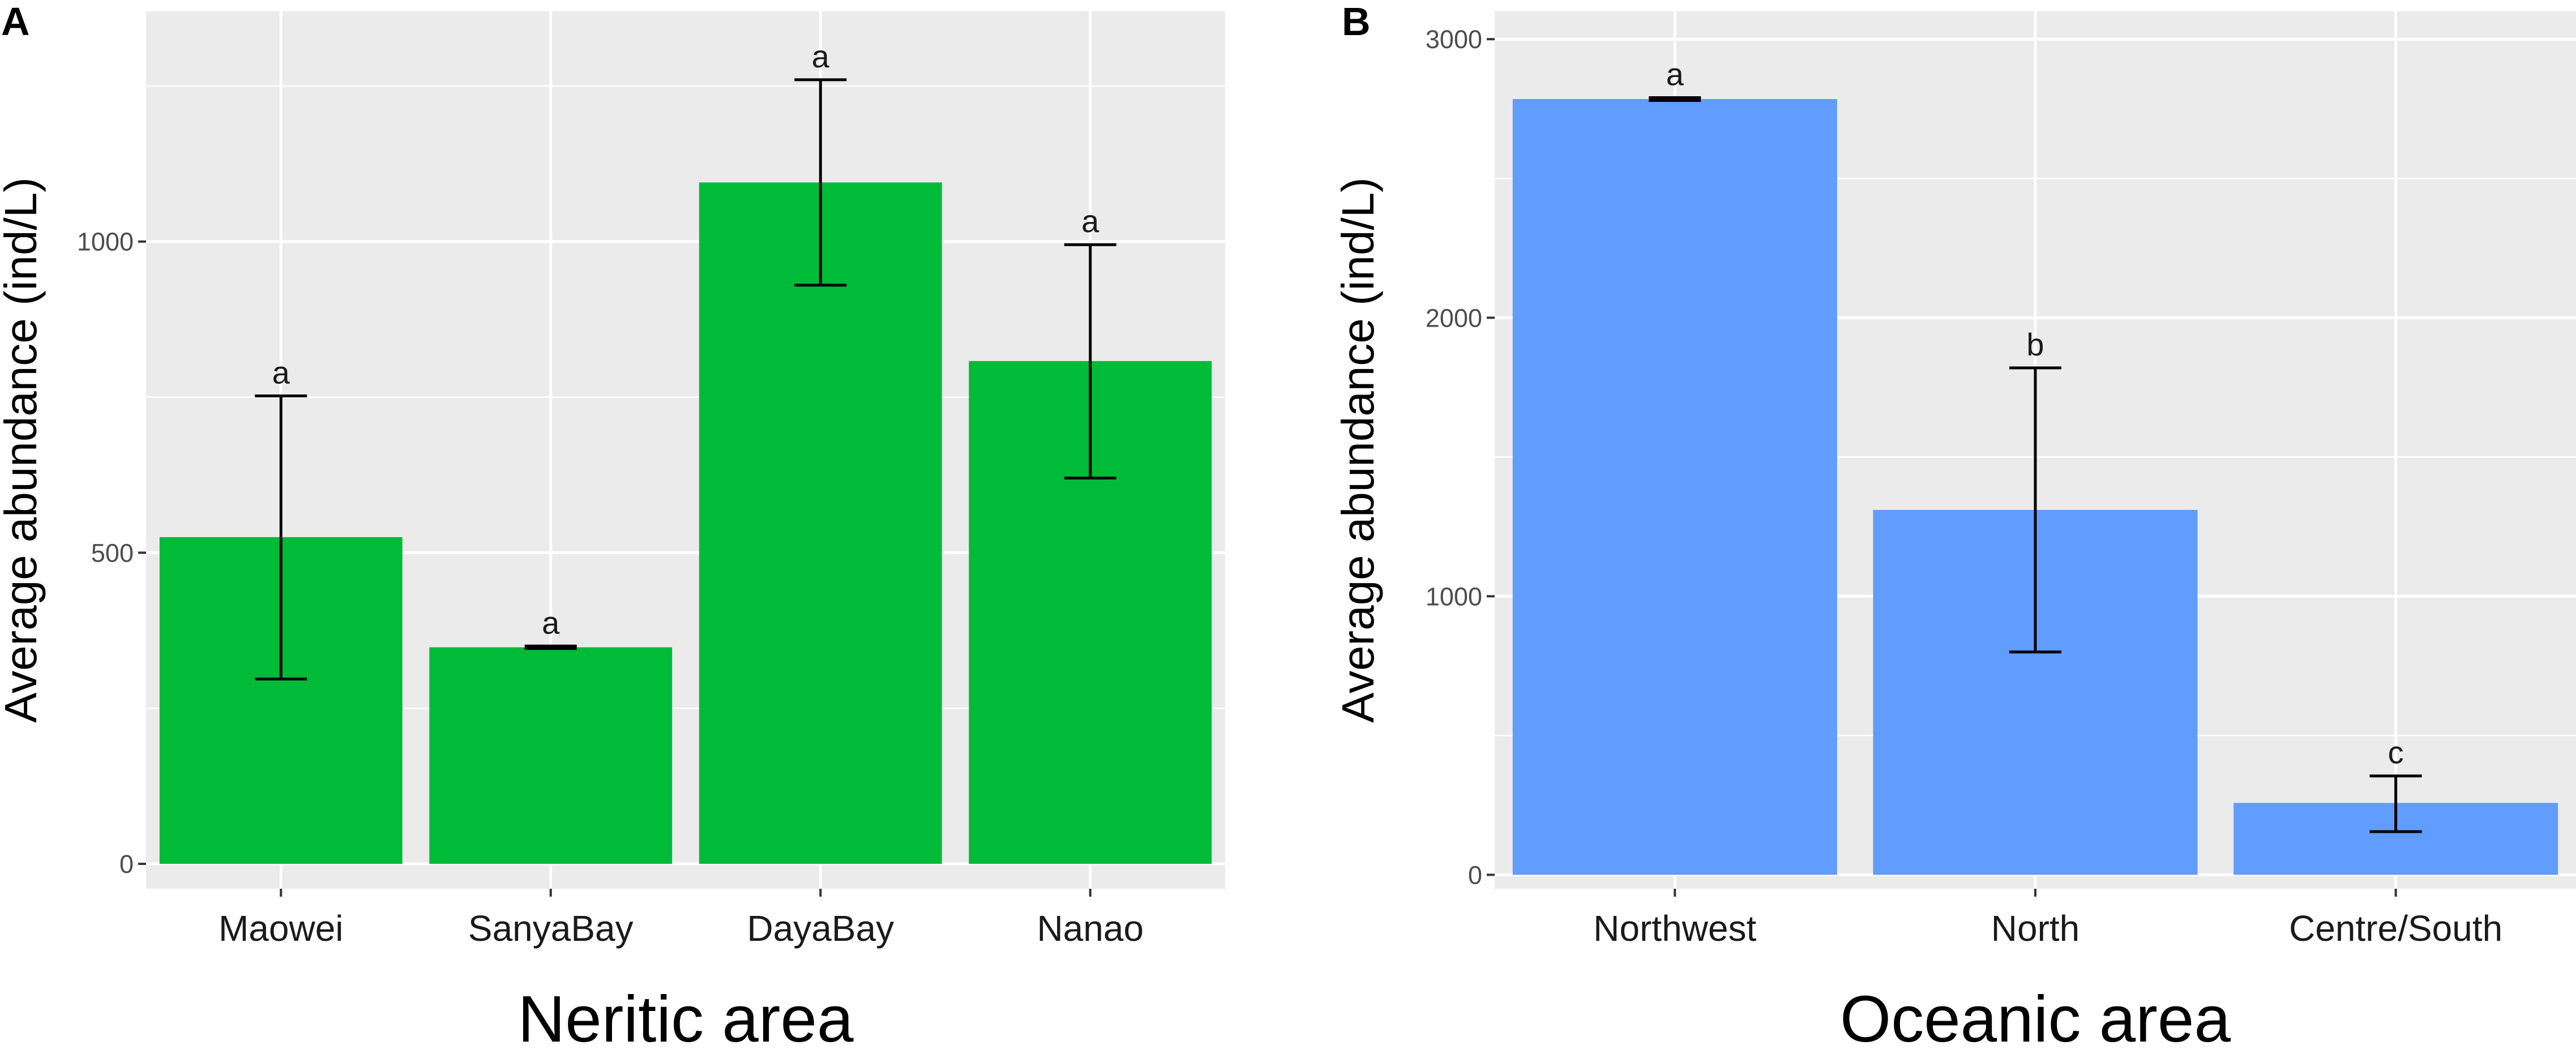 This screenshot has height=1058, width=2576. I want to click on y-tick-label: 2000, so click(1454, 317).